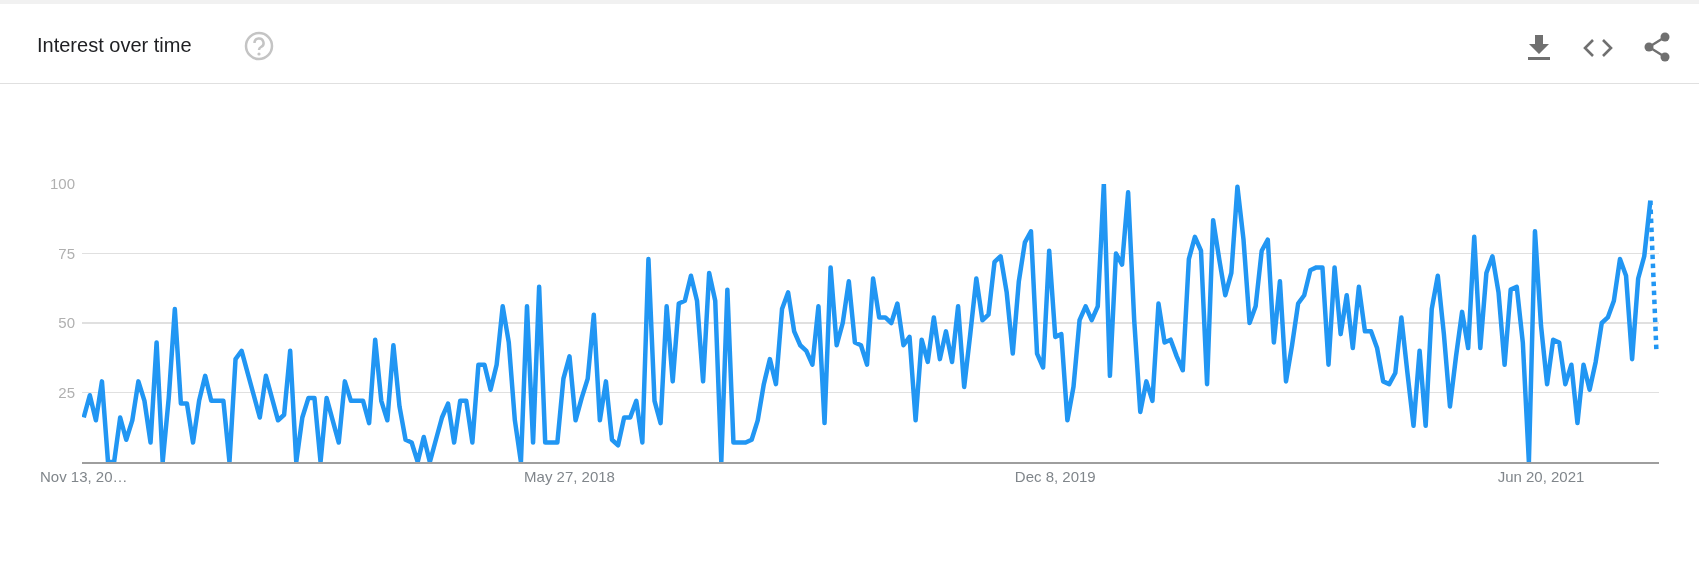  What do you see at coordinates (1055, 476) in the screenshot?
I see `x-tick-label: Dec 8, 2019` at bounding box center [1055, 476].